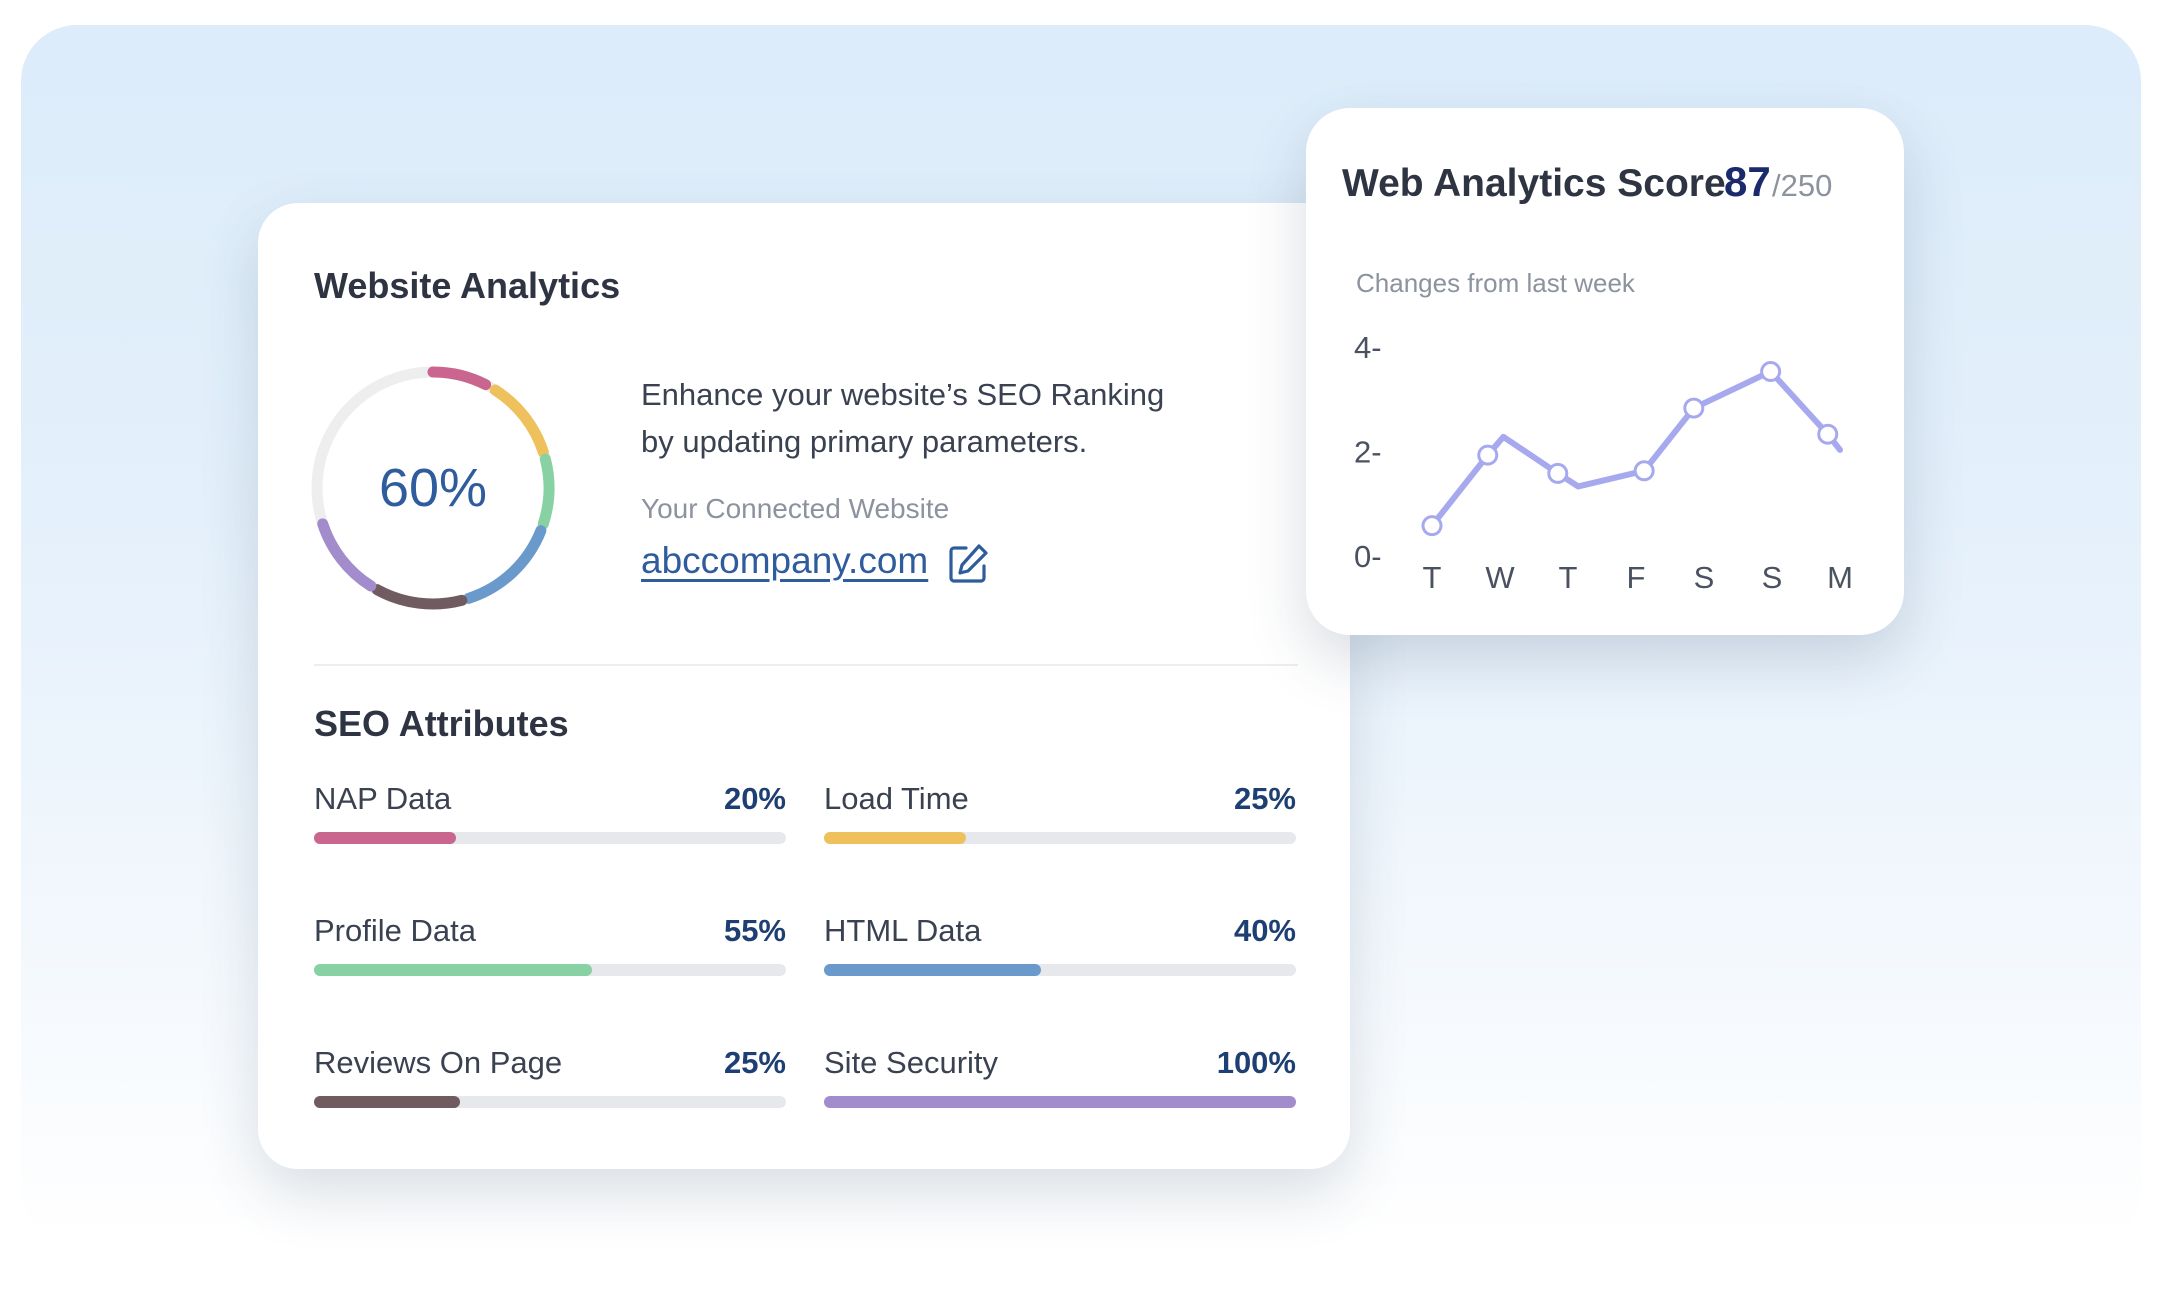 The height and width of the screenshot is (1298, 2160). I want to click on promo-line-2: by updating primary parameters., so click(864, 441).